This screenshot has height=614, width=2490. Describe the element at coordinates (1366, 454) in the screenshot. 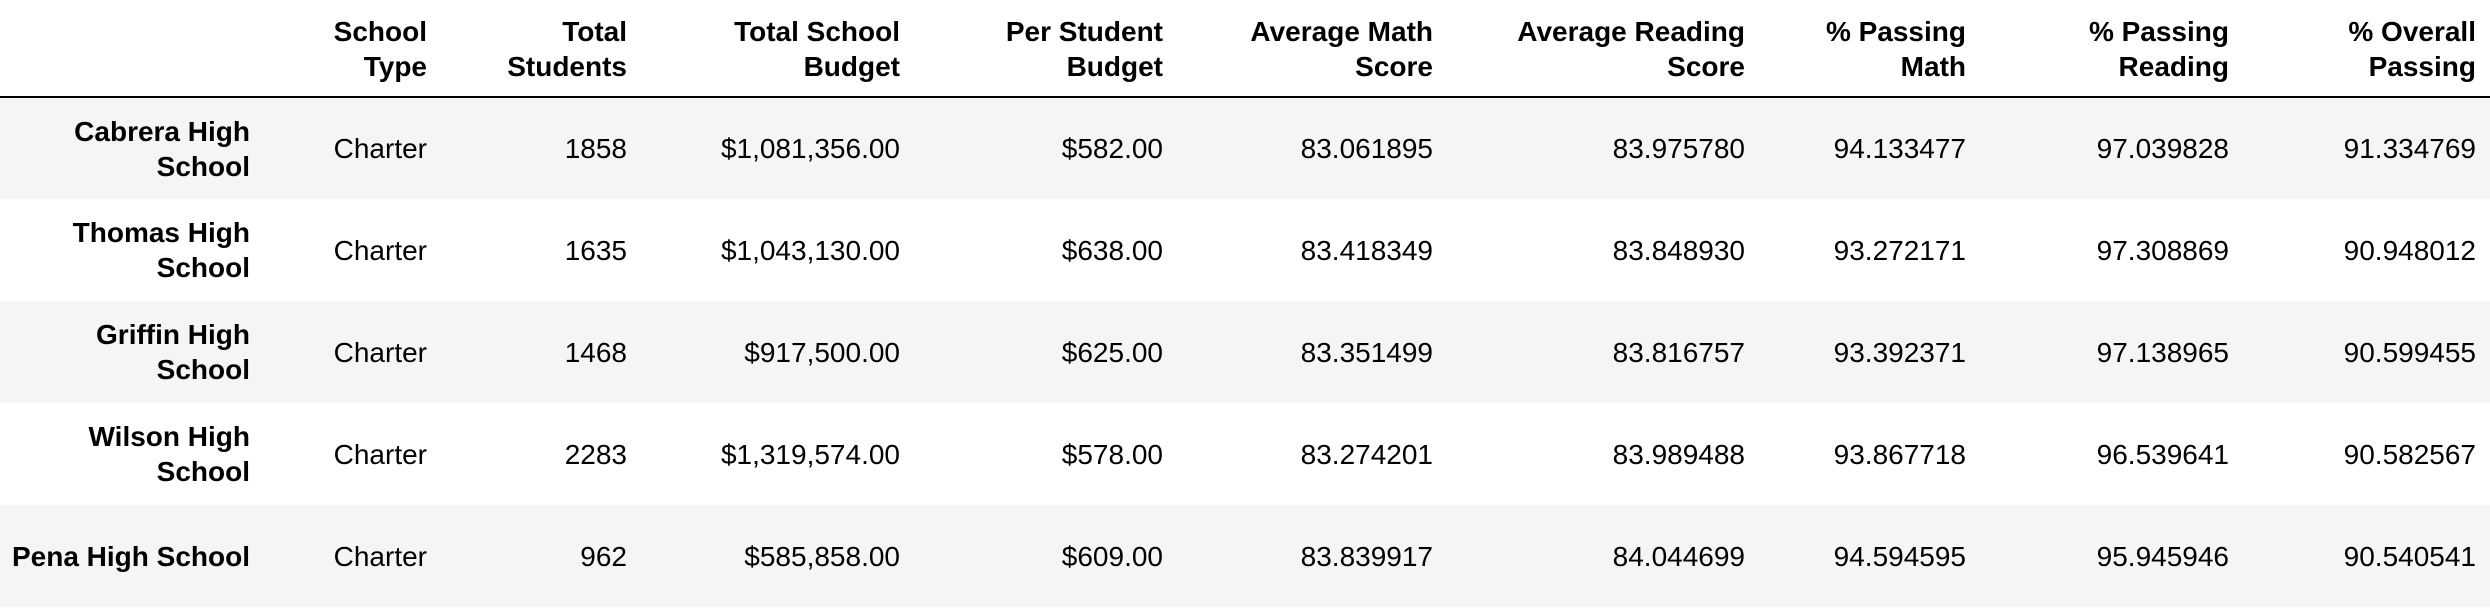

I see `cell-avg-math: 83.274201` at that location.